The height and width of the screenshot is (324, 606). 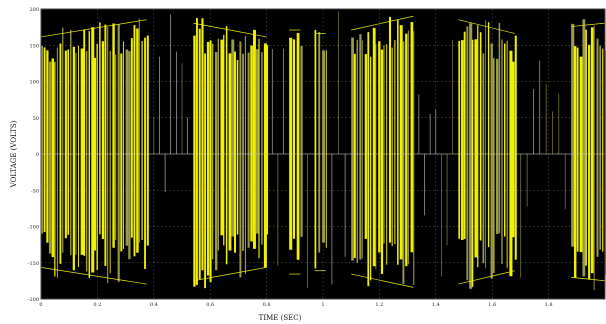 I want to click on y-tick-label: -150, so click(x=33, y=264).